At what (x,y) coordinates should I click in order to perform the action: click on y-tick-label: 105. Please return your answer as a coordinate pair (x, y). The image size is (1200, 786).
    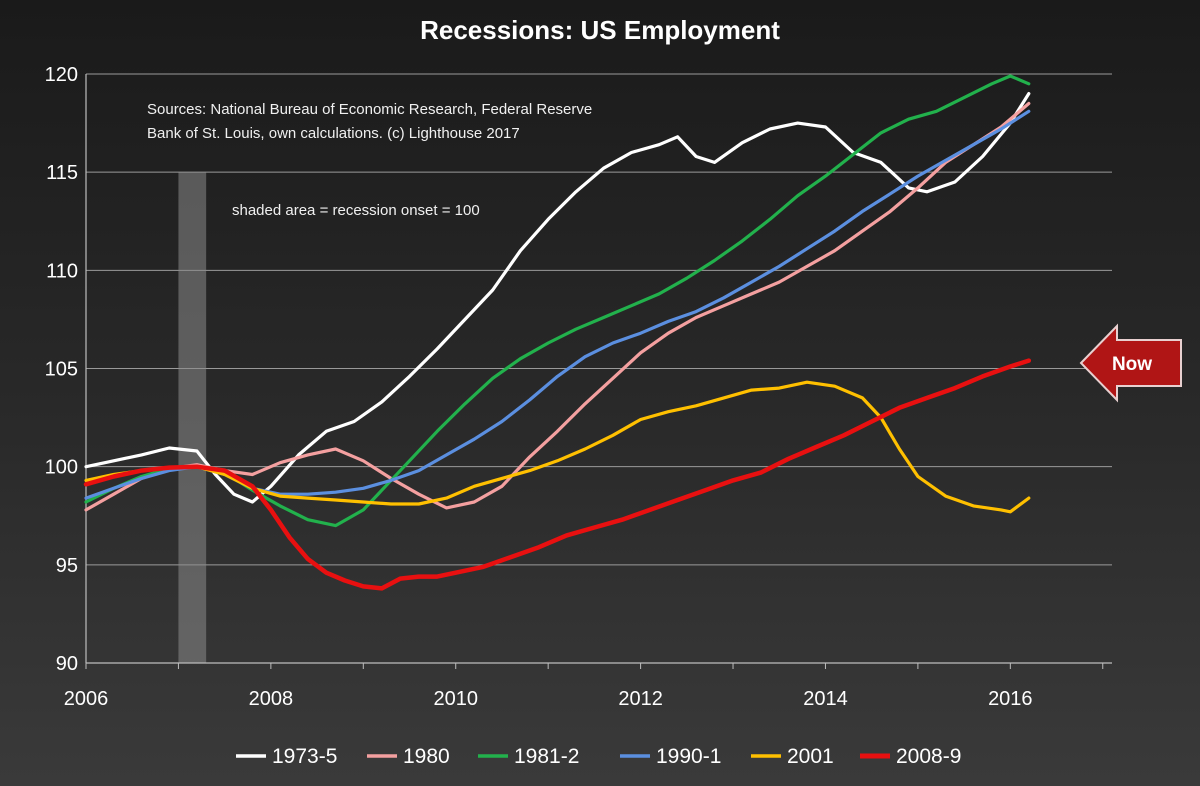
    Looking at the image, I should click on (61, 370).